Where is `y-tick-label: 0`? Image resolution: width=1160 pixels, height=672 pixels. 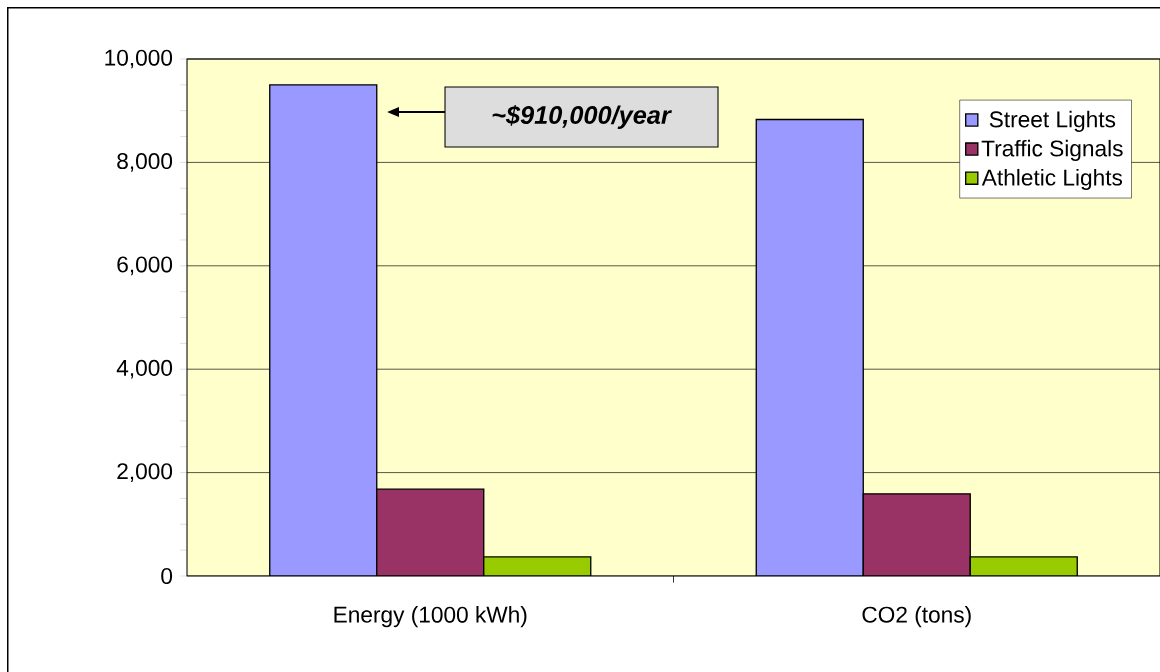 y-tick-label: 0 is located at coordinates (167, 576).